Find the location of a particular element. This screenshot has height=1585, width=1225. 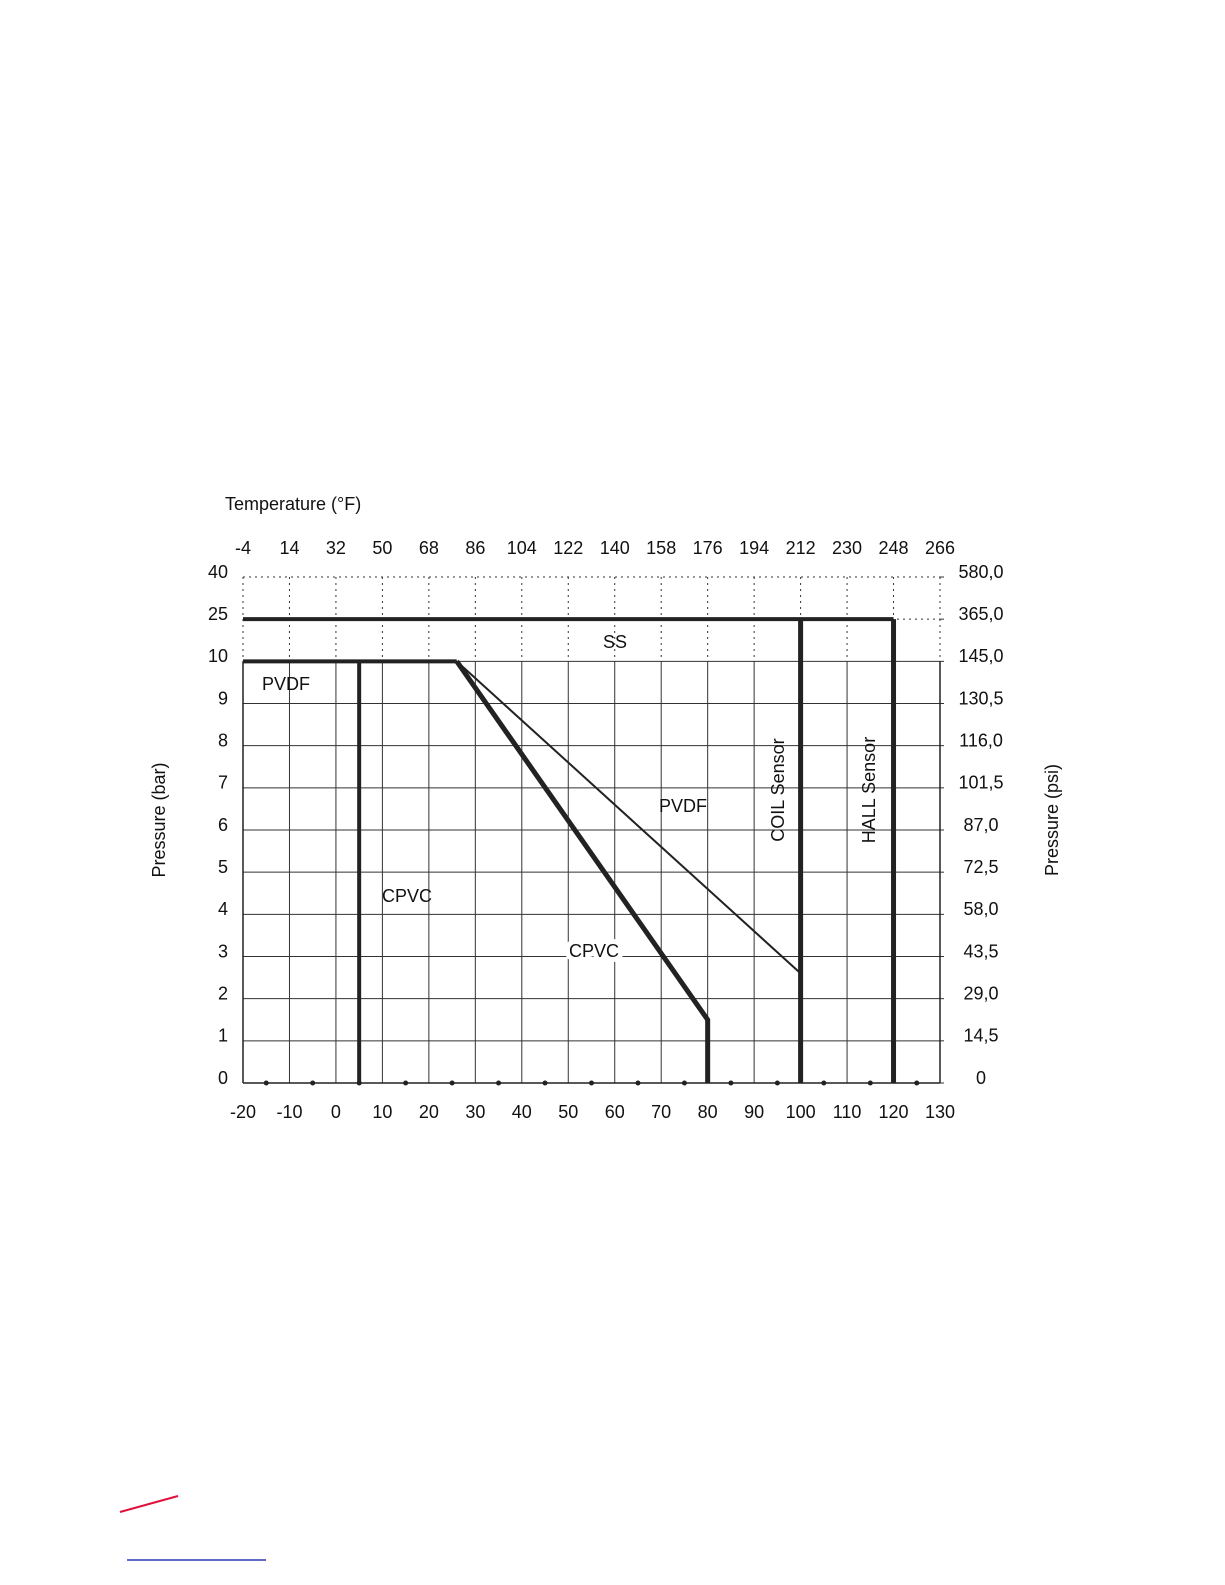

y-tick-label: 6 is located at coordinates (223, 825).